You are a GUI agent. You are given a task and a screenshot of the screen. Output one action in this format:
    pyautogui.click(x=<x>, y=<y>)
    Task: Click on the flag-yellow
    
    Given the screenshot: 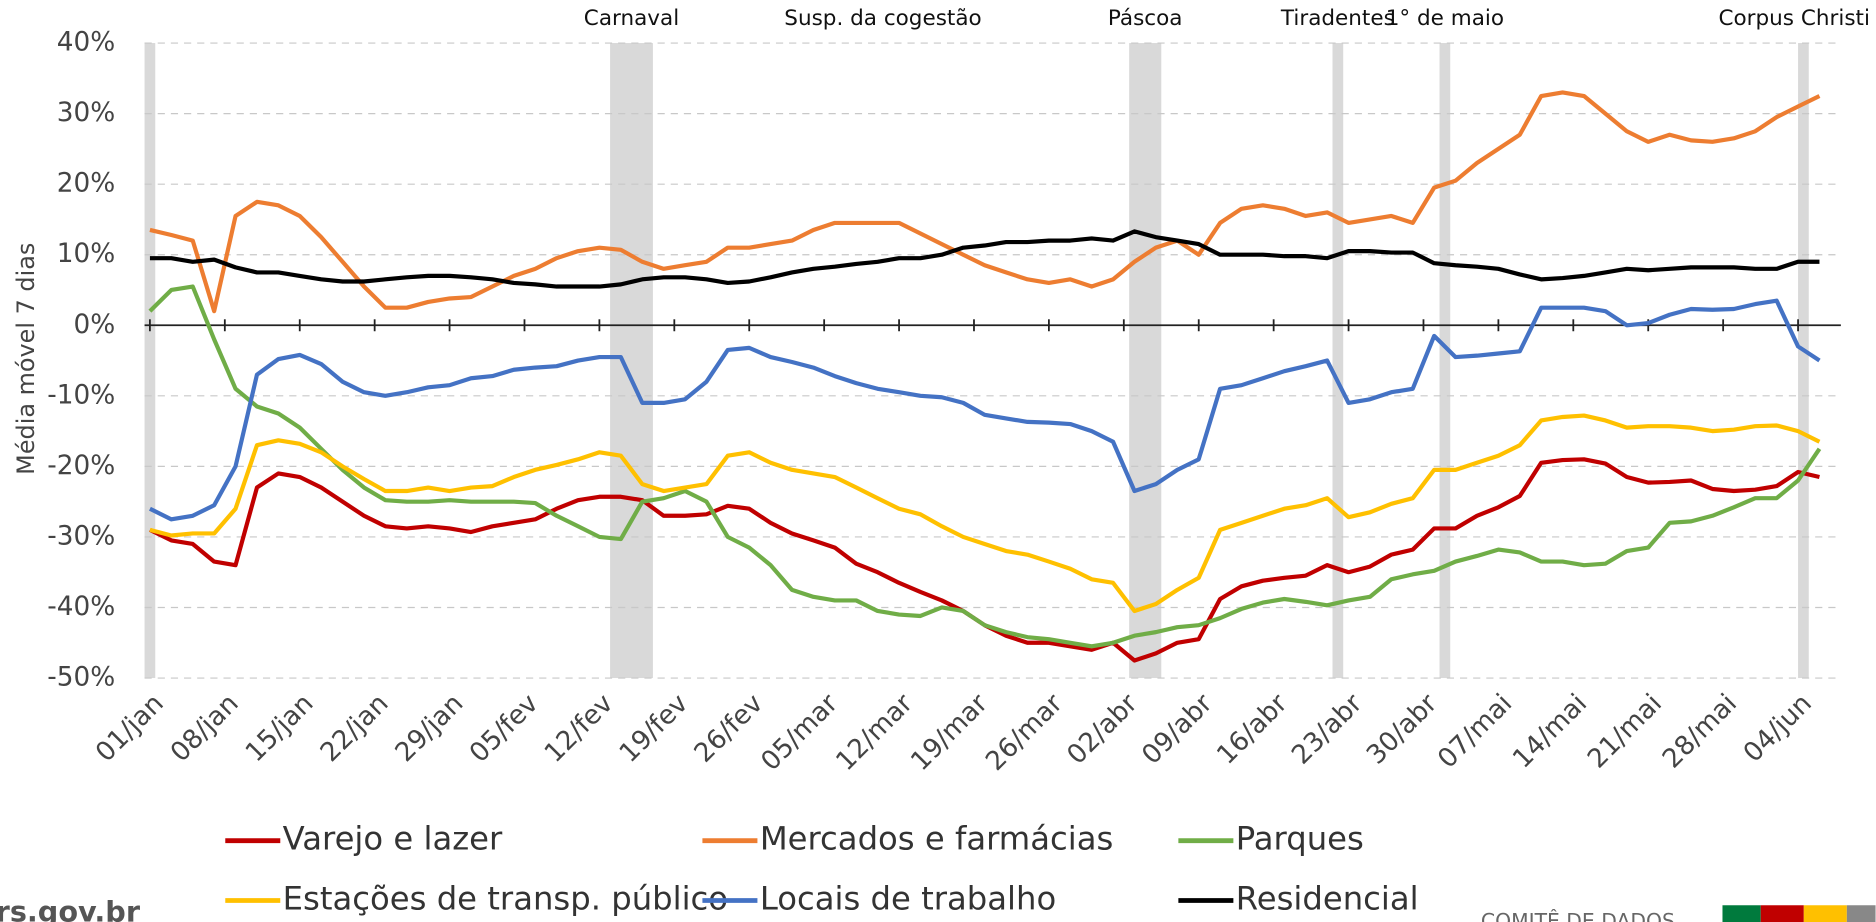 What is the action you would take?
    pyautogui.click(x=1825, y=913)
    